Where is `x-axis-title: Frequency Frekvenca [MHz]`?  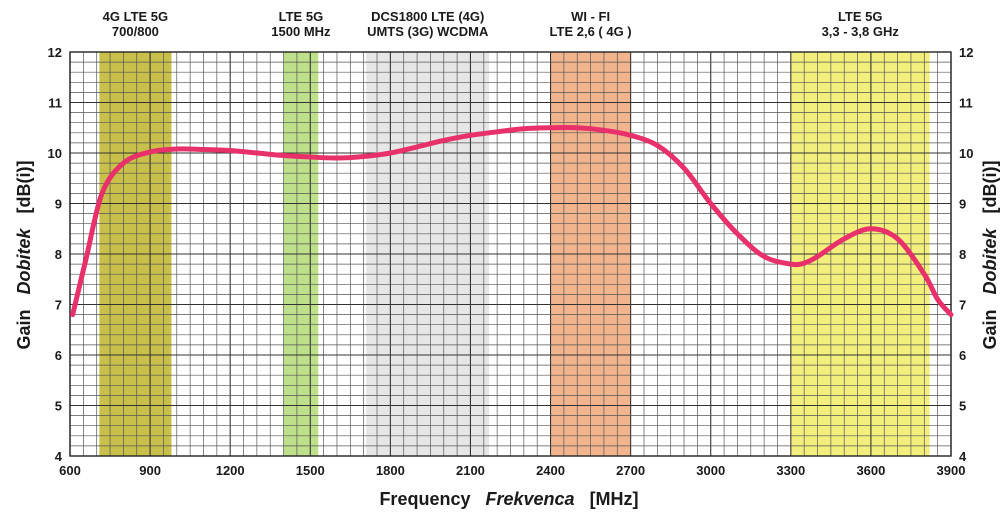
x-axis-title: Frequency Frekvenca [MHz] is located at coordinates (508, 499).